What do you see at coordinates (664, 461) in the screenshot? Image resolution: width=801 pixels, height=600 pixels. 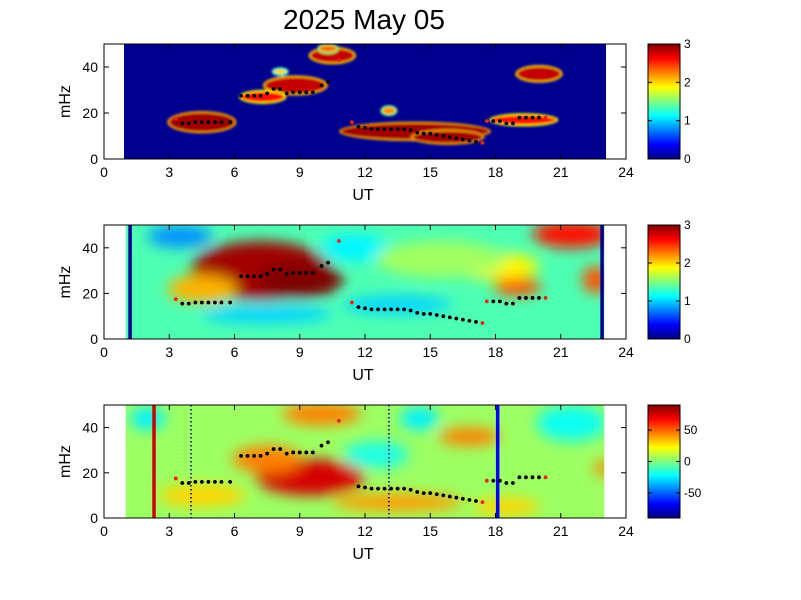 I see `colorbar` at bounding box center [664, 461].